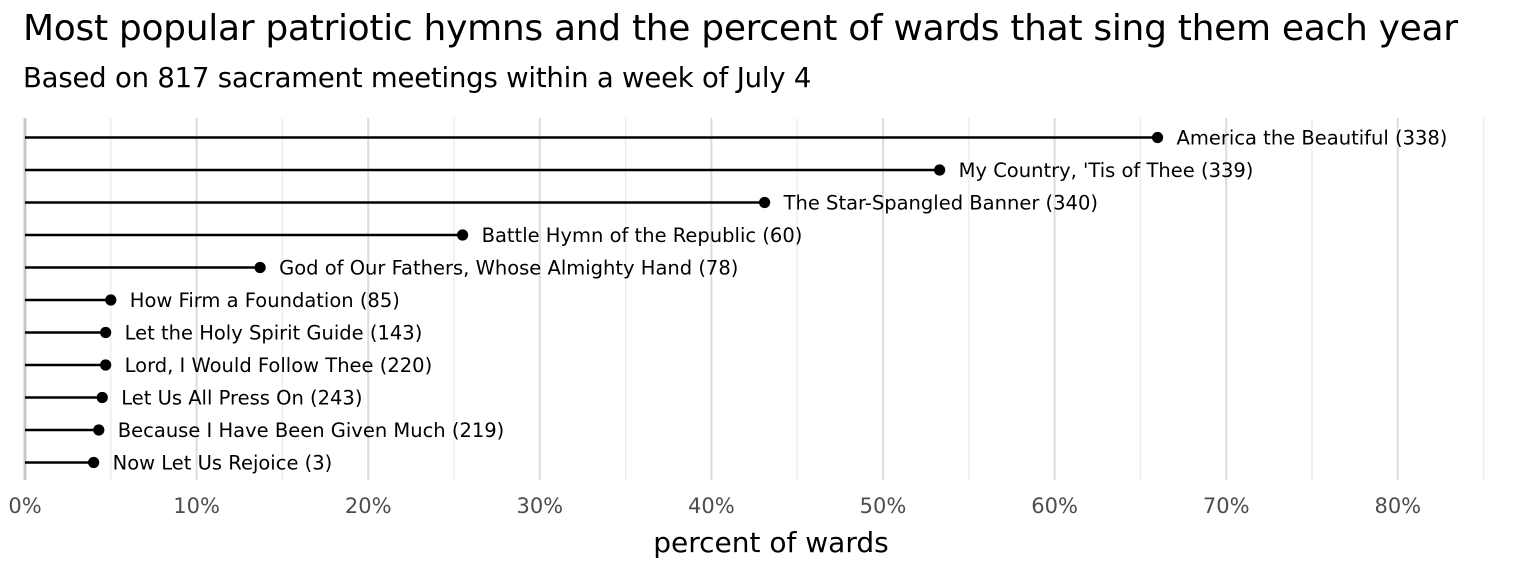 This screenshot has width=1536, height=576. I want to click on x-tick-label: 70%, so click(1226, 506).